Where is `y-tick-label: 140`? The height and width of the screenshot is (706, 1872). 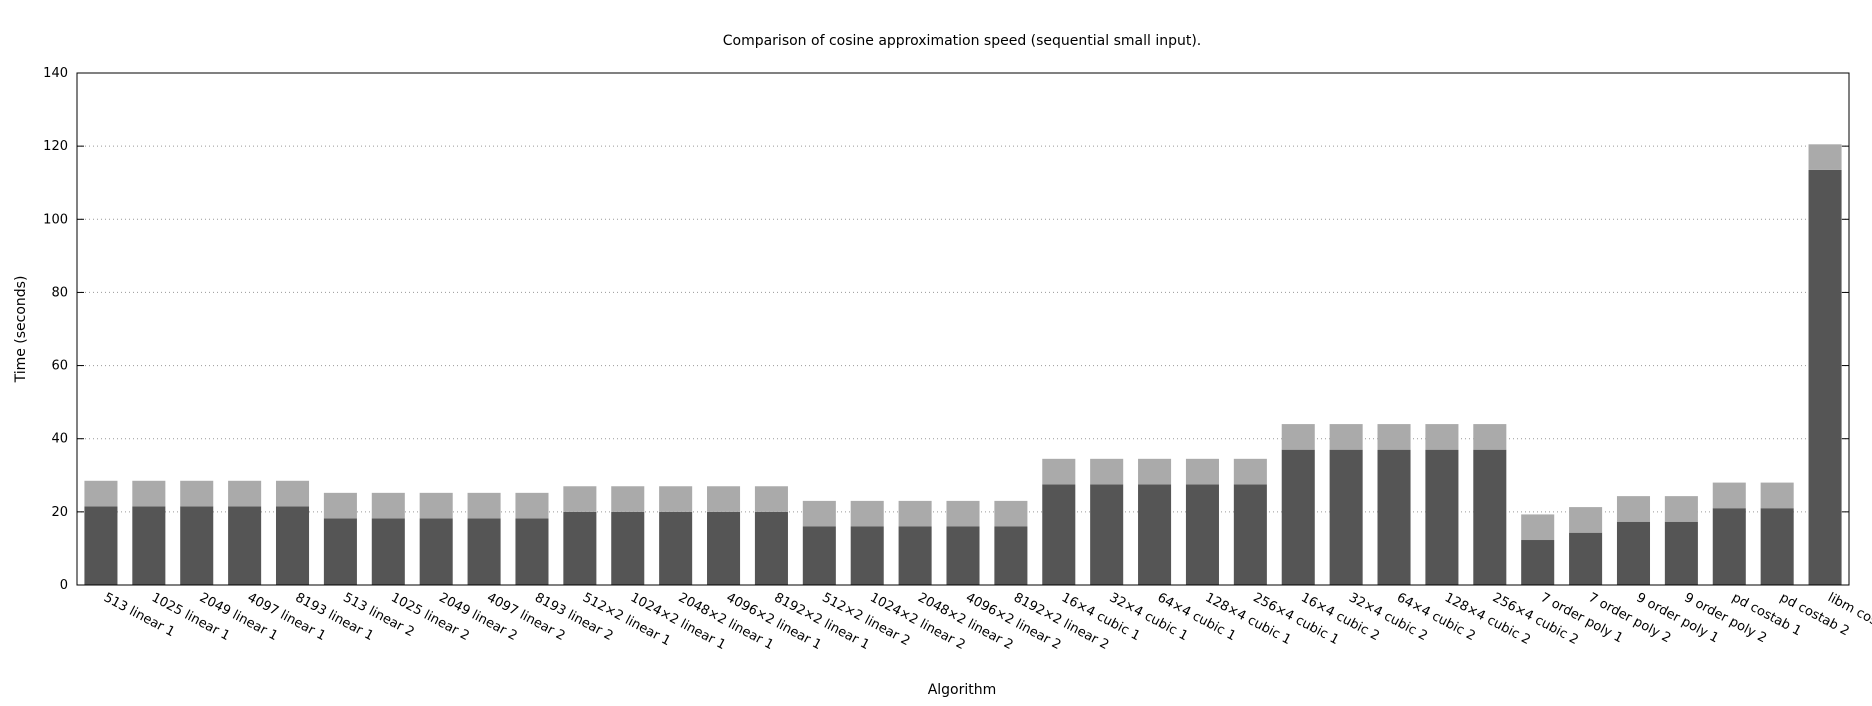
y-tick-label: 140 is located at coordinates (55, 73).